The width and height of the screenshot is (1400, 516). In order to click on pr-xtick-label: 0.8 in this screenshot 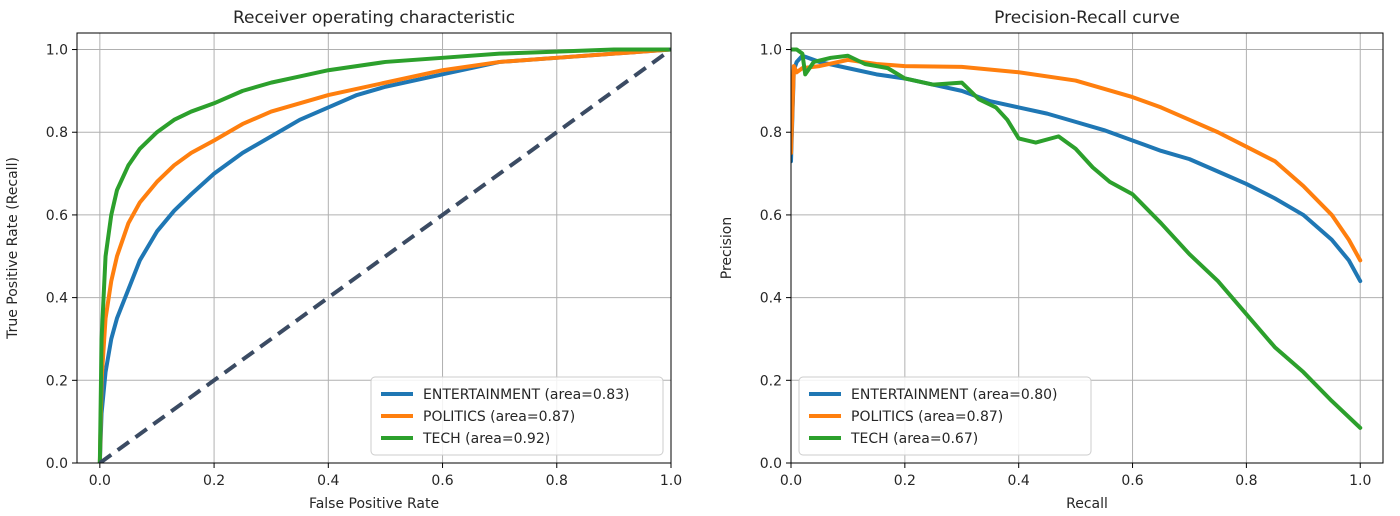, I will do `click(1246, 481)`.